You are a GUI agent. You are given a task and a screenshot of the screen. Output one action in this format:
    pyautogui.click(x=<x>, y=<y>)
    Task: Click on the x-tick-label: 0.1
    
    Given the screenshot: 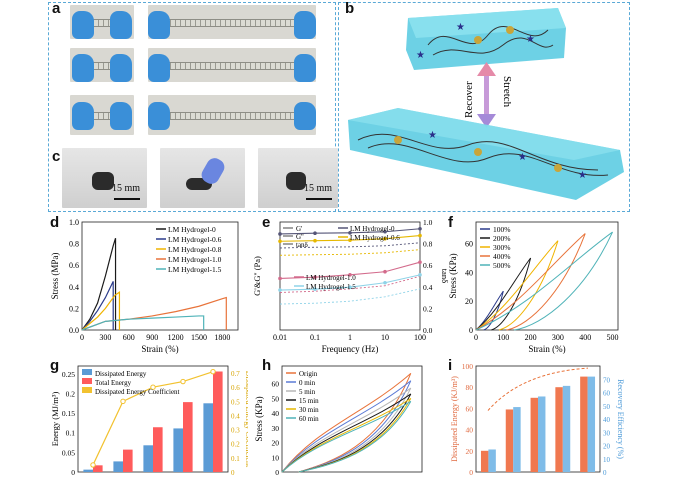 What is the action you would take?
    pyautogui.click(x=315, y=337)
    